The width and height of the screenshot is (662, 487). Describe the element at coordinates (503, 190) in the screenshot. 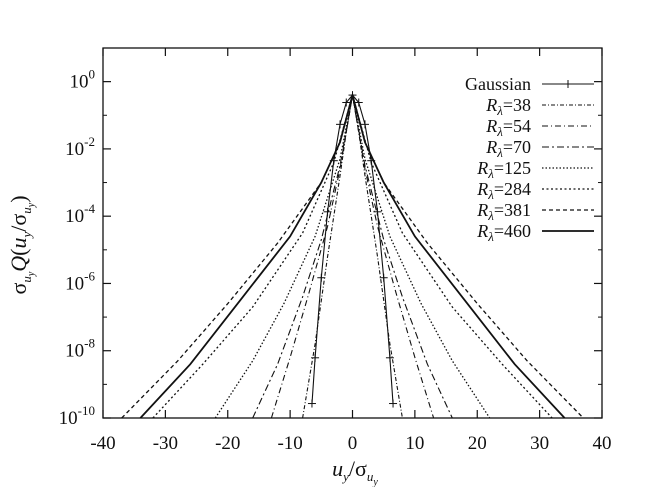

I see `legend-label: Rλ=284` at that location.